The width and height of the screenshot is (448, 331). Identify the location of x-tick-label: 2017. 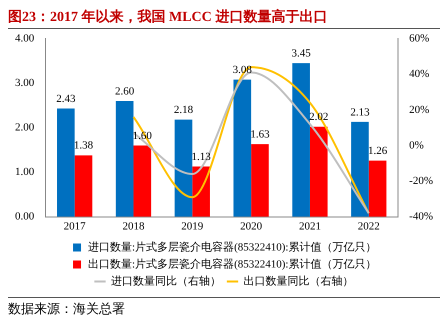
(75, 226).